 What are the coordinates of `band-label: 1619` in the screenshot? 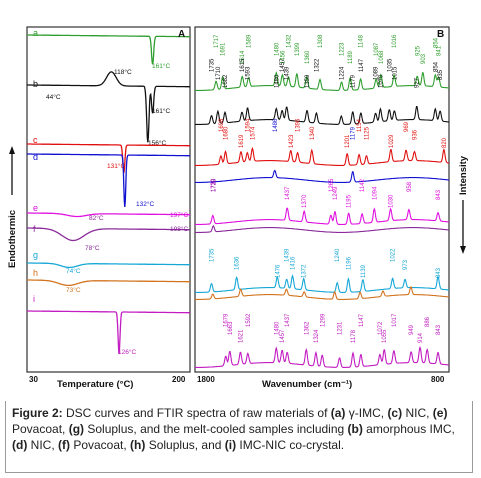 It's located at (242, 141).